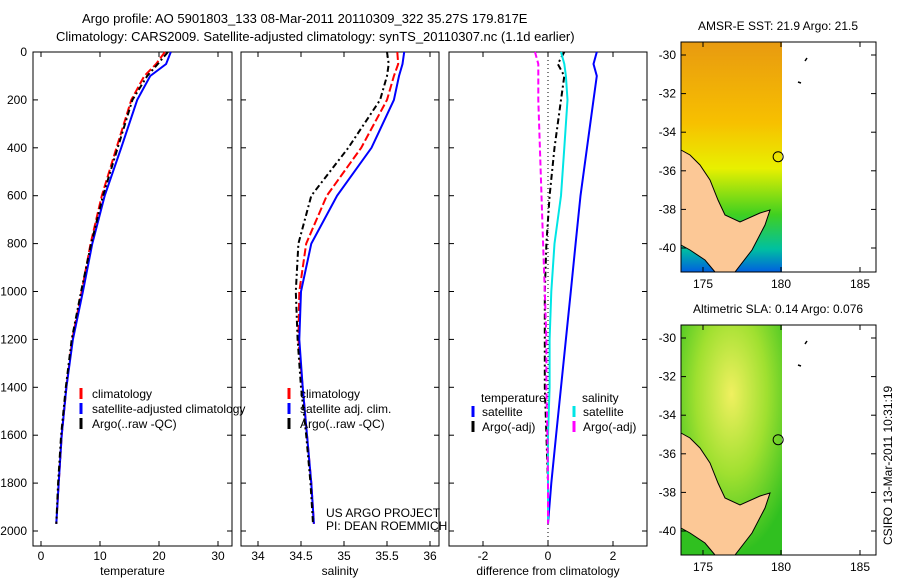 This screenshot has width=900, height=585. Describe the element at coordinates (340, 571) in the screenshot. I see `x-axis-label: salinity` at that location.